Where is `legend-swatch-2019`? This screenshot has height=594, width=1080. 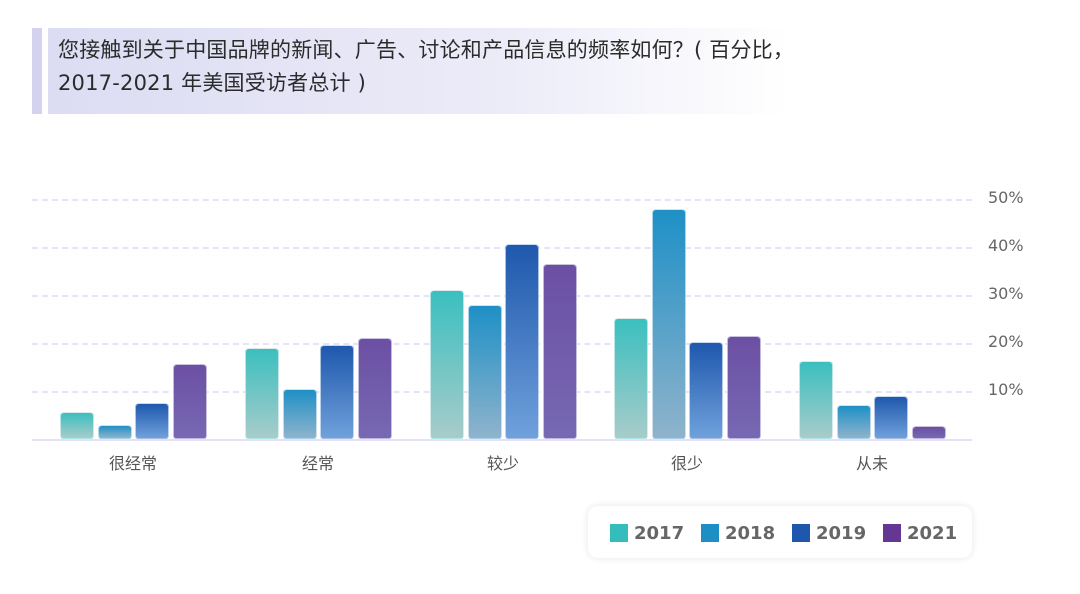 legend-swatch-2019 is located at coordinates (801, 533).